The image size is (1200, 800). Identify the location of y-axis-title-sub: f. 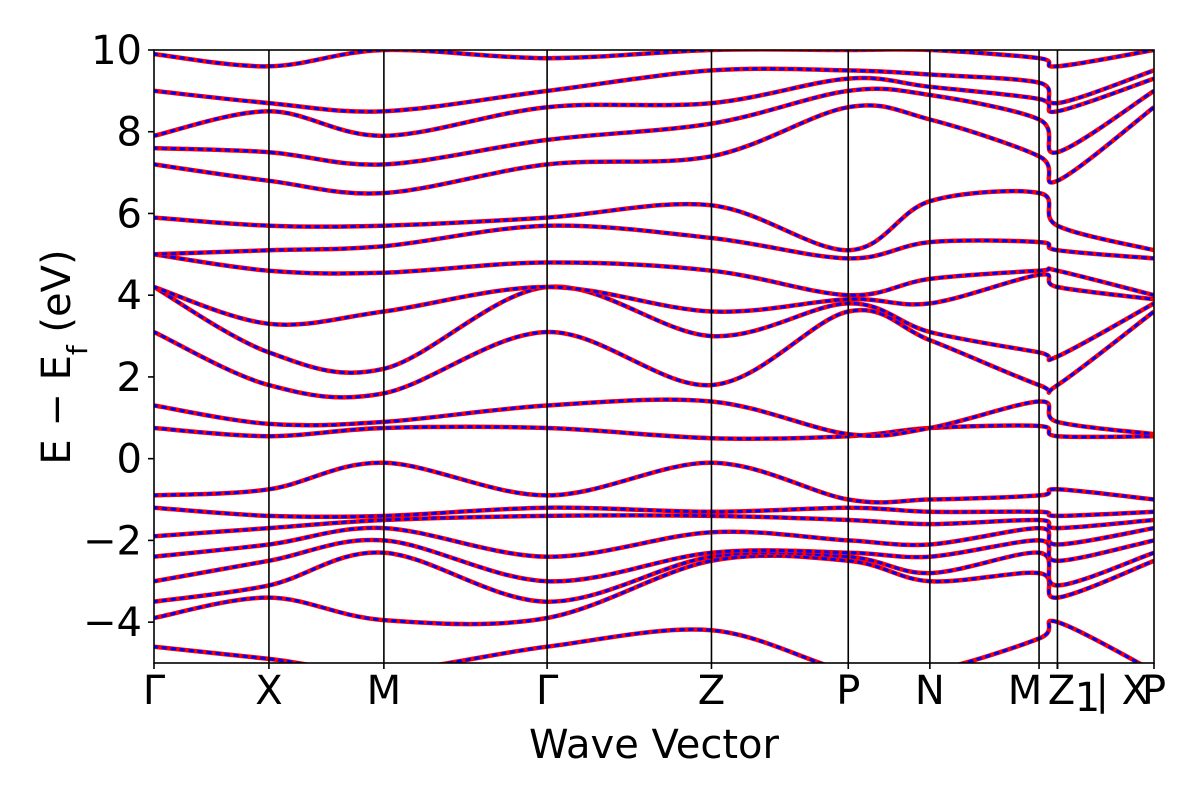
(77, 349).